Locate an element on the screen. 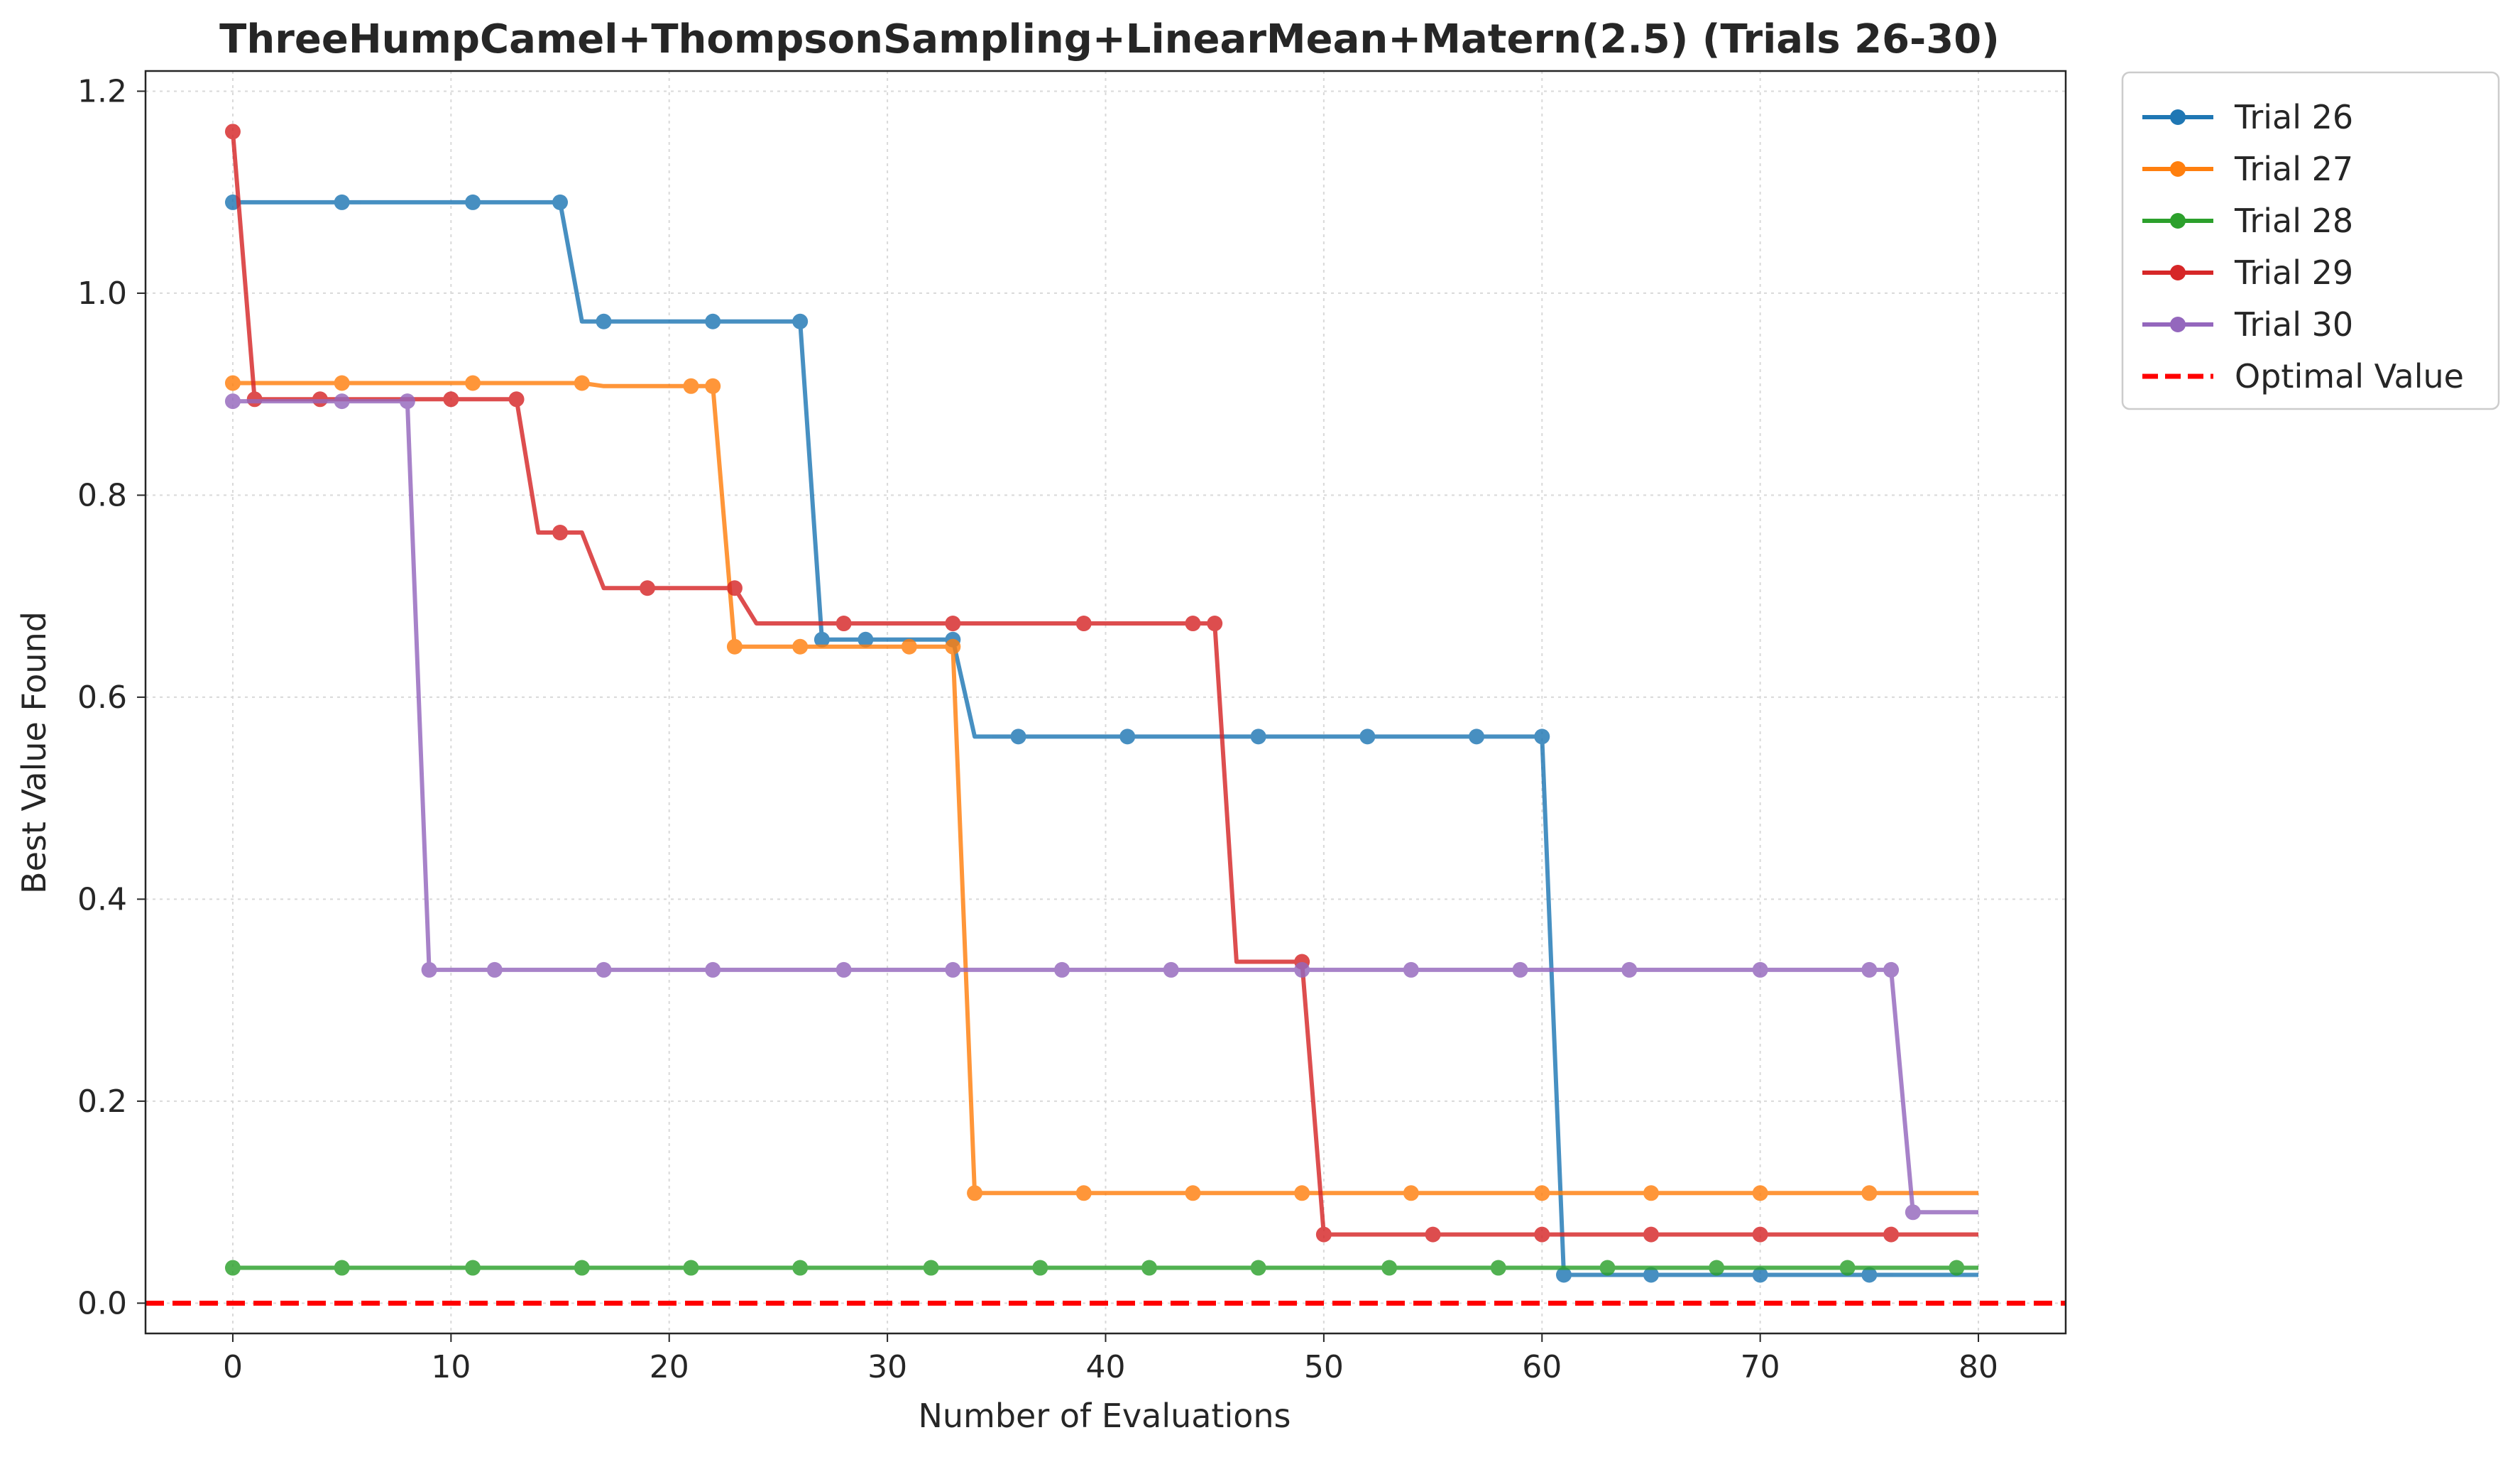  legend-entry: Trial 29 is located at coordinates (2247, 272).